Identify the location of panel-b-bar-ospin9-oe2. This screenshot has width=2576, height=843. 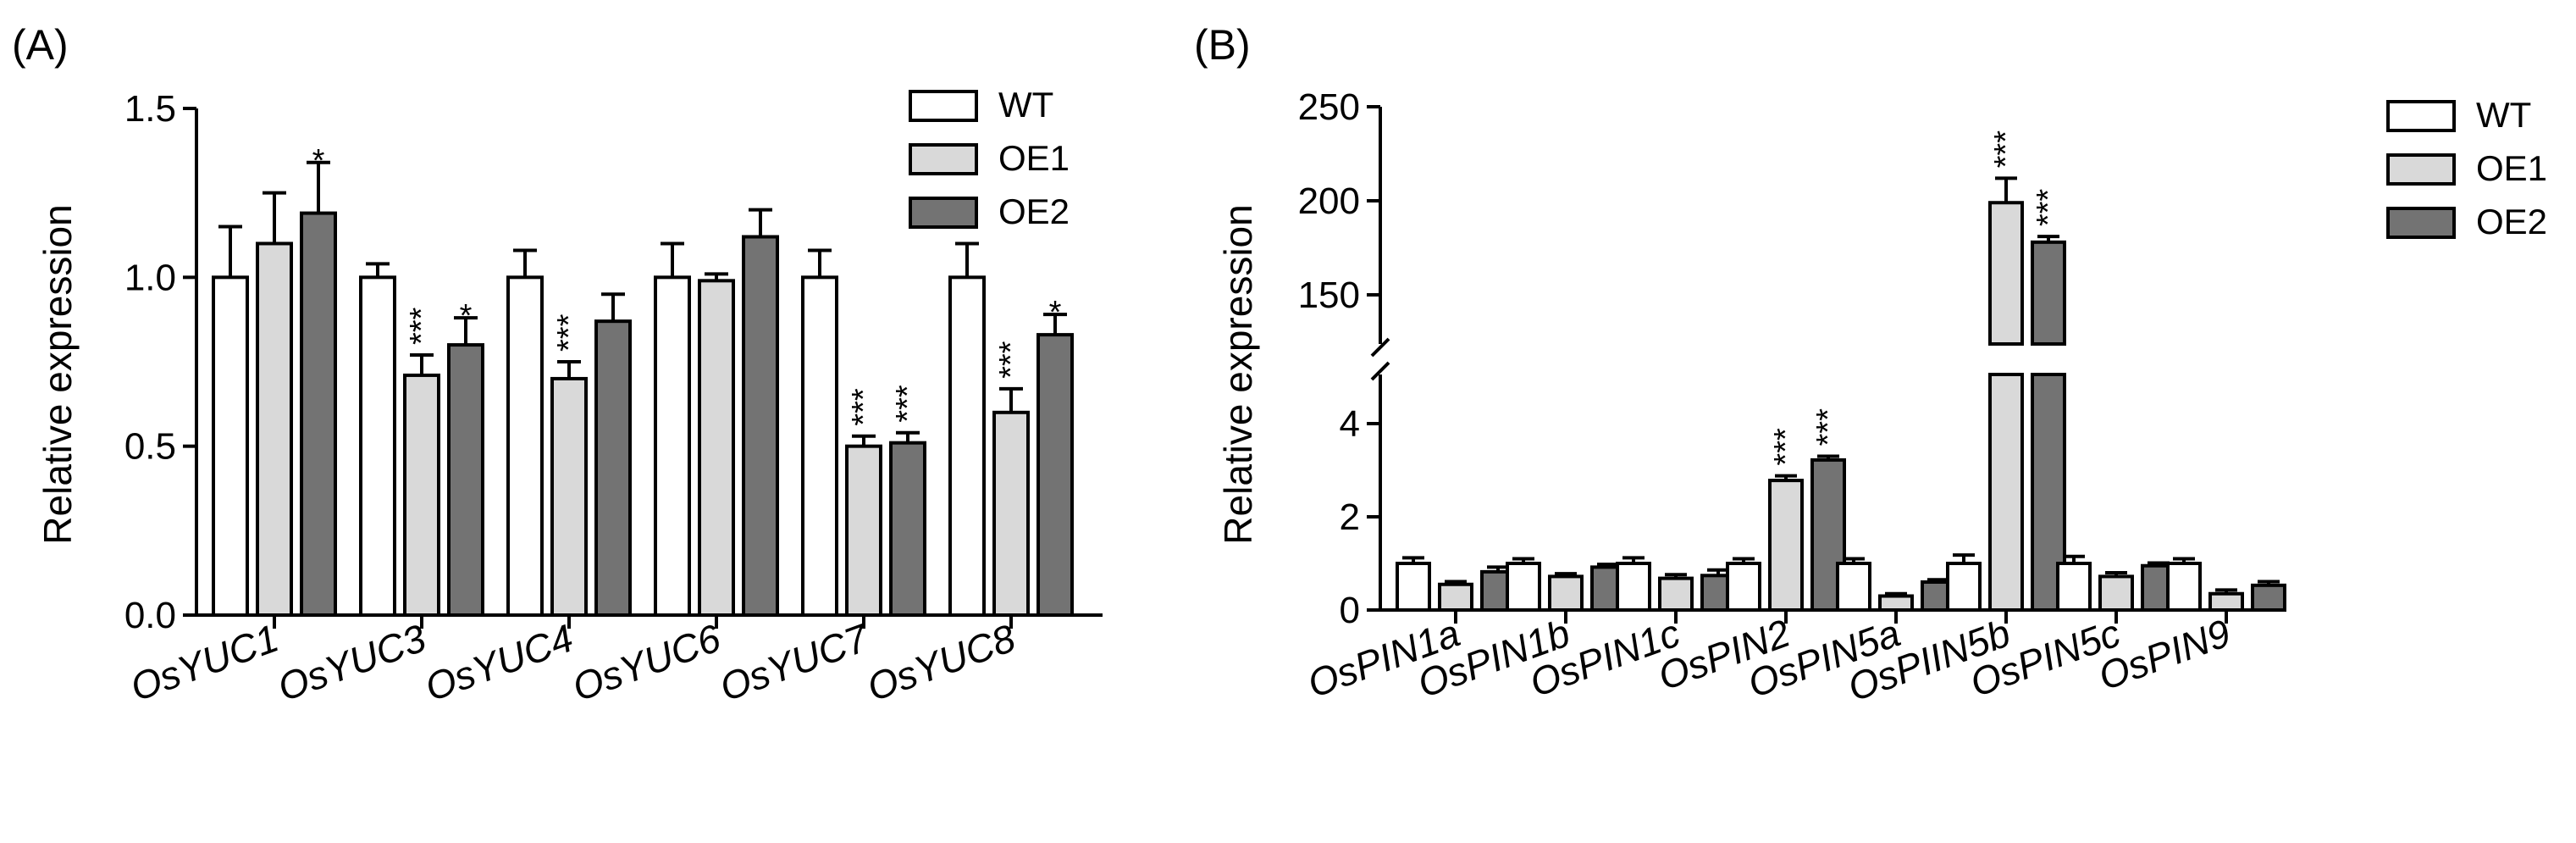
(2268, 597).